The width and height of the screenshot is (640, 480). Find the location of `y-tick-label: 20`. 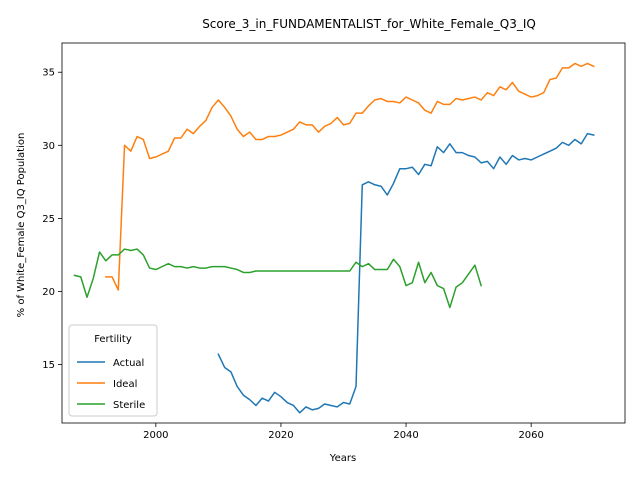

y-tick-label: 20 is located at coordinates (48, 292).